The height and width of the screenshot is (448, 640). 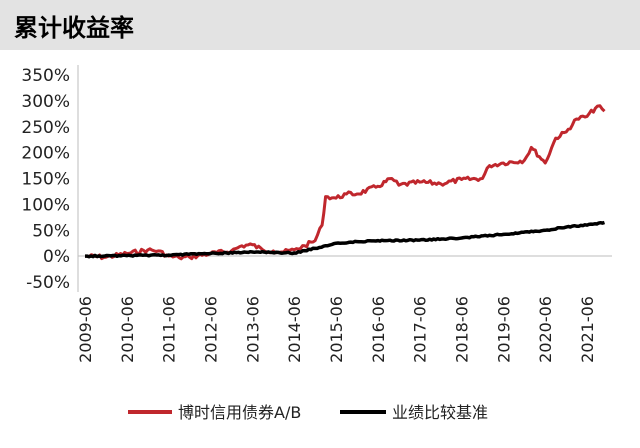 I want to click on x-tick-label: 2016-06, so click(x=378, y=329).